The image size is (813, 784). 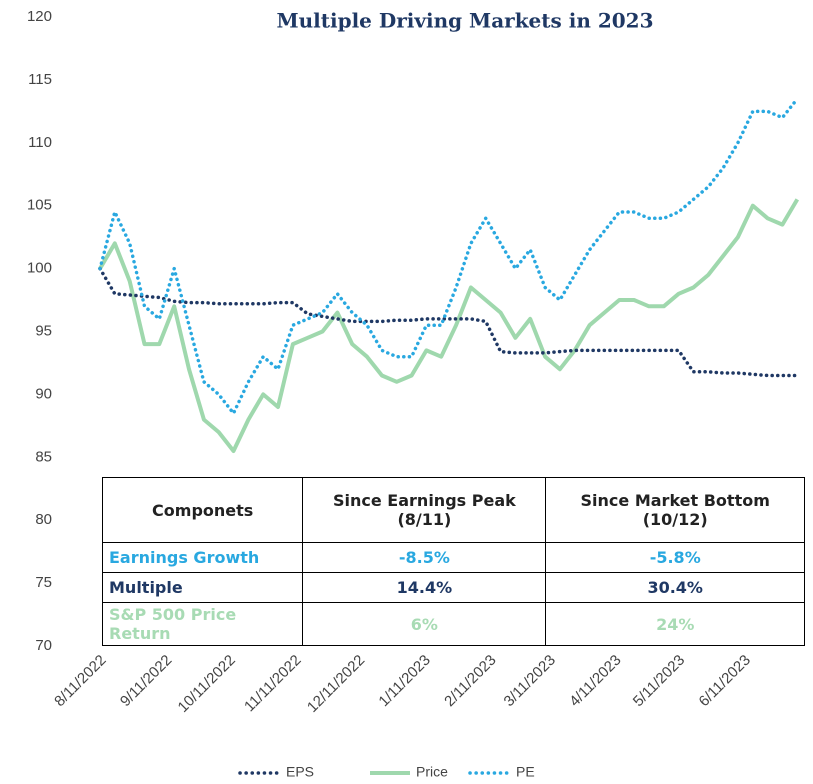 I want to click on y-tick-label: 80, so click(x=43, y=519).